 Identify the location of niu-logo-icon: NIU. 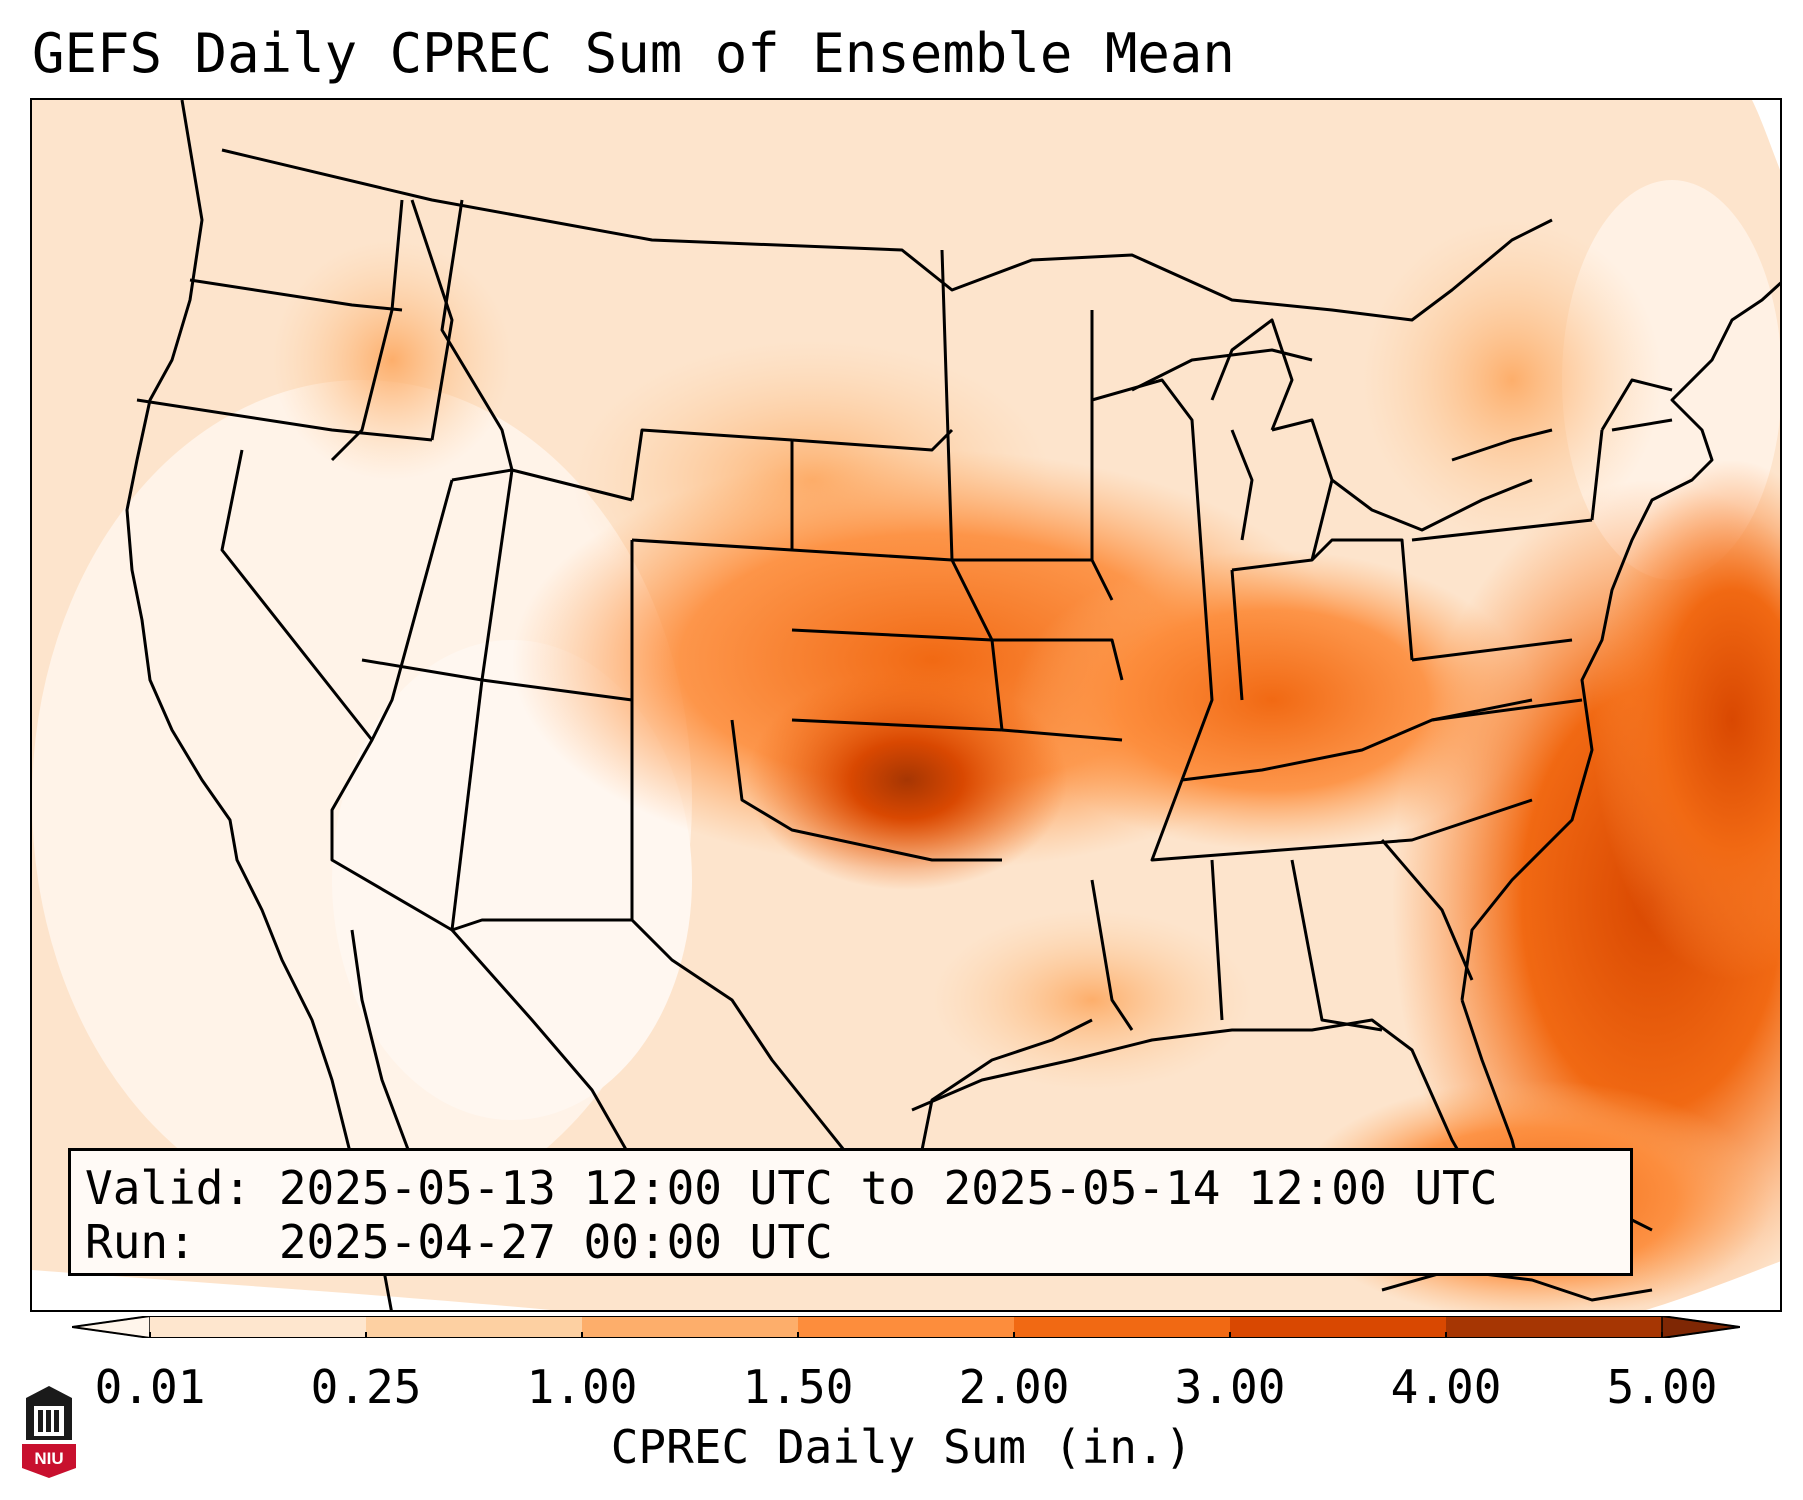
(49, 1432).